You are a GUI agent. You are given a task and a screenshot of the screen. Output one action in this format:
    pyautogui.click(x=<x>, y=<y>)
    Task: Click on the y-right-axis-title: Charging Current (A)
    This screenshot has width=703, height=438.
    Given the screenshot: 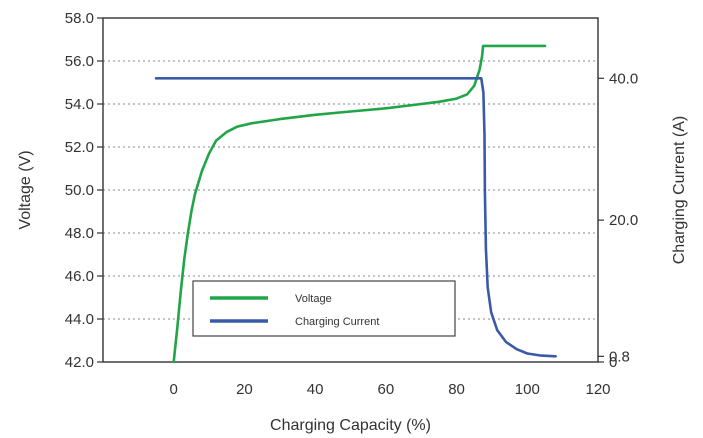 What is the action you would take?
    pyautogui.click(x=679, y=190)
    